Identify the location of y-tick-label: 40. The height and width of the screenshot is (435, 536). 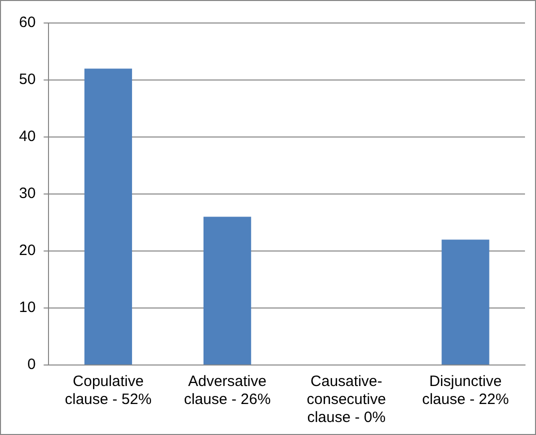
(27, 137).